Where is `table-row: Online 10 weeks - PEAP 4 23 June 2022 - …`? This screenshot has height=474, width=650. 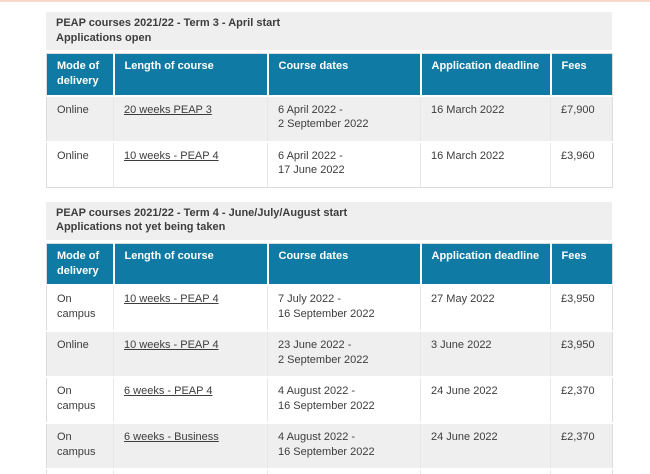 table-row: Online 10 weeks - PEAP 4 23 June 2022 - … is located at coordinates (329, 354).